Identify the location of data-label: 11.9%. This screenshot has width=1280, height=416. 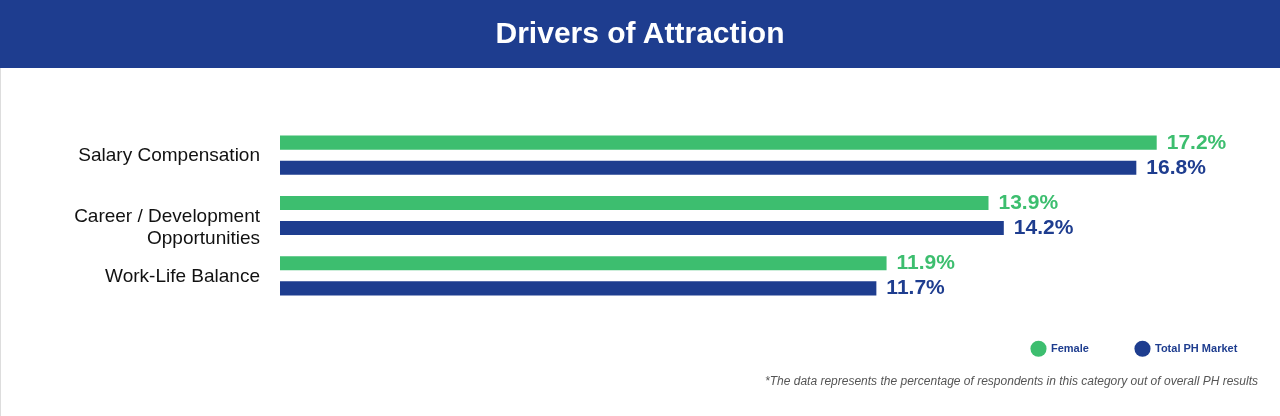
(926, 262).